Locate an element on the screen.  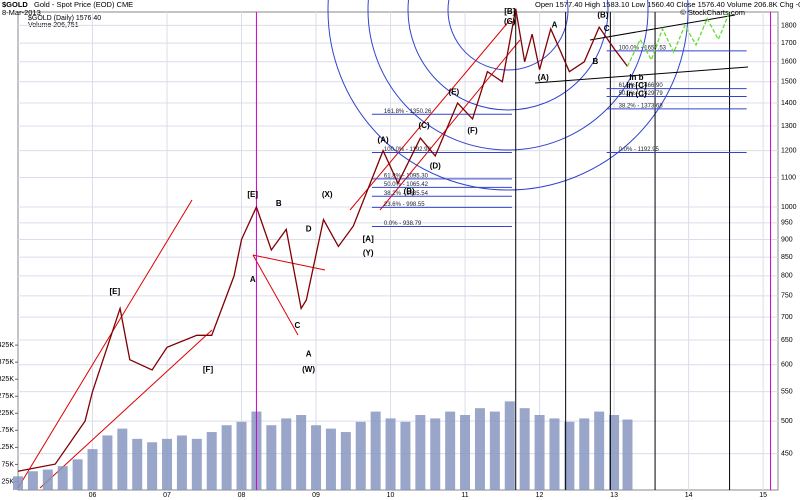
volume-tick-label: 25K is located at coordinates (8, 481).